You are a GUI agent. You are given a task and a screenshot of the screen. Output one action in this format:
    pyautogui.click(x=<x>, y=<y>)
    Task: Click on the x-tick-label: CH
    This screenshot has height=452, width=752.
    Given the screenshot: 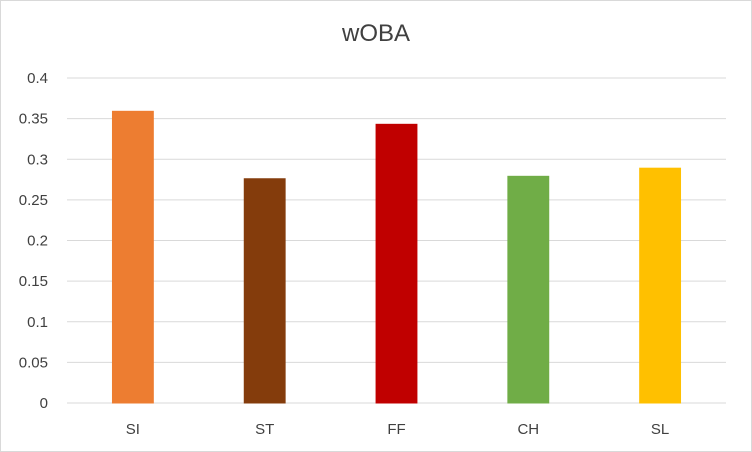 What is the action you would take?
    pyautogui.click(x=528, y=429)
    